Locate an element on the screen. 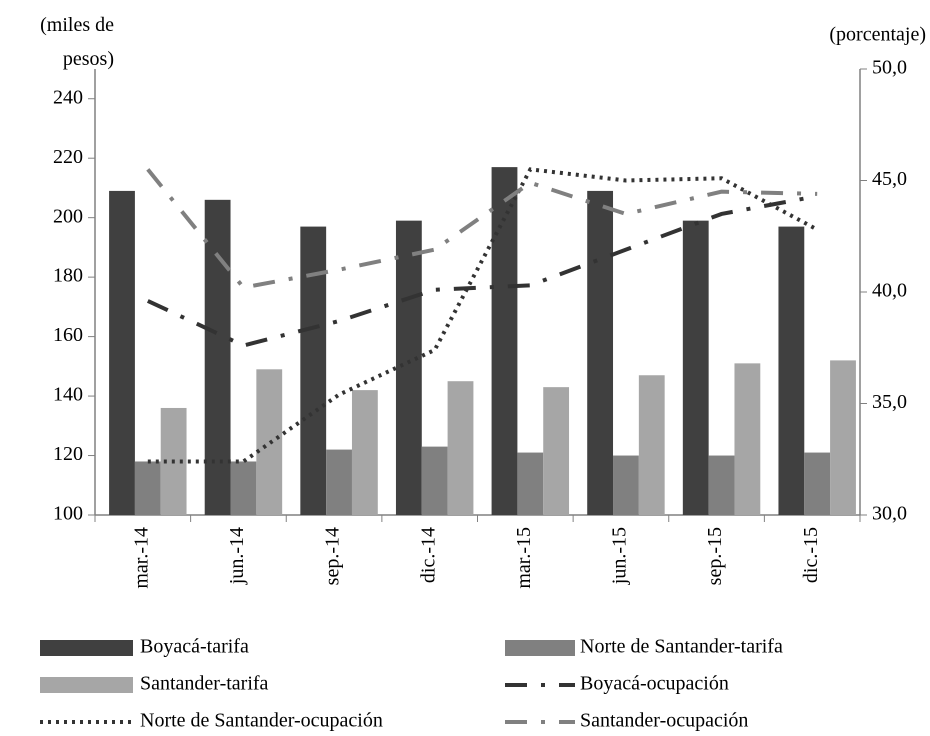 The height and width of the screenshot is (736, 930). y2-tick-label: 35,0 is located at coordinates (889, 402).